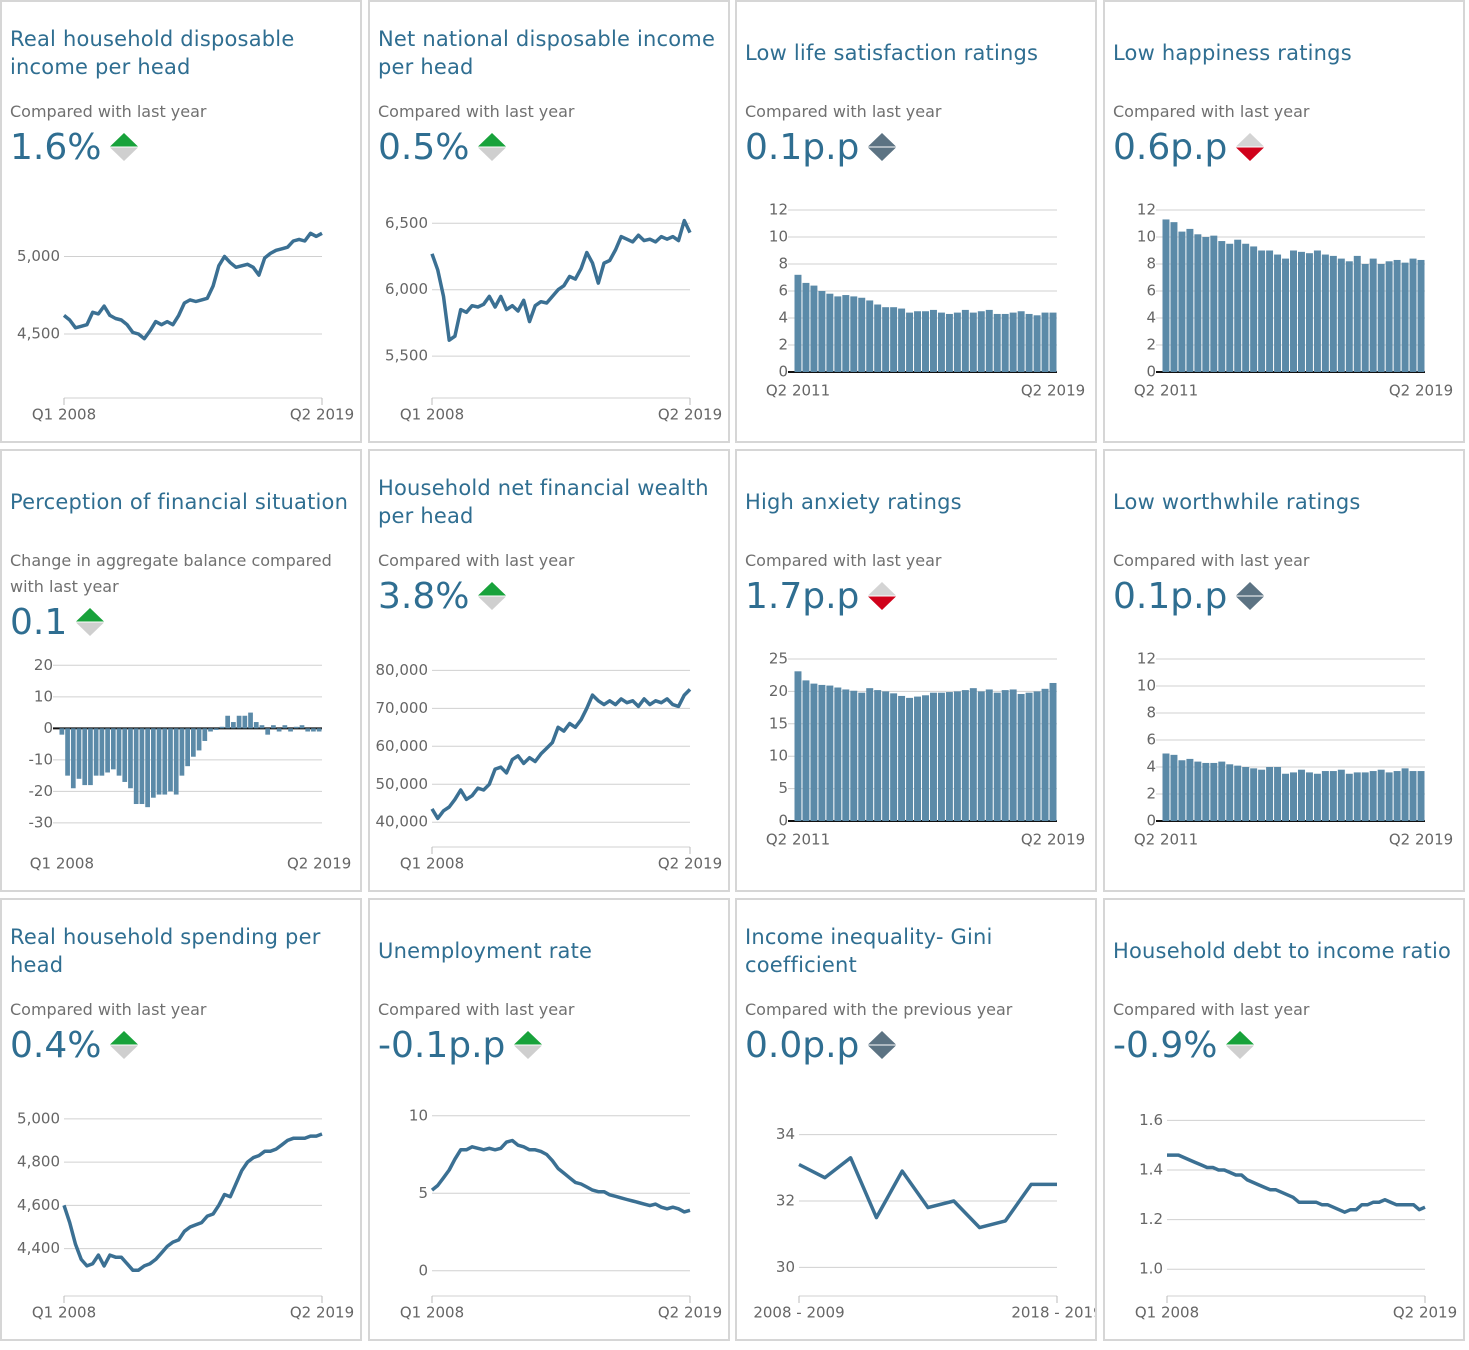  I want to click on headline-value: 3.8%, so click(424, 596).